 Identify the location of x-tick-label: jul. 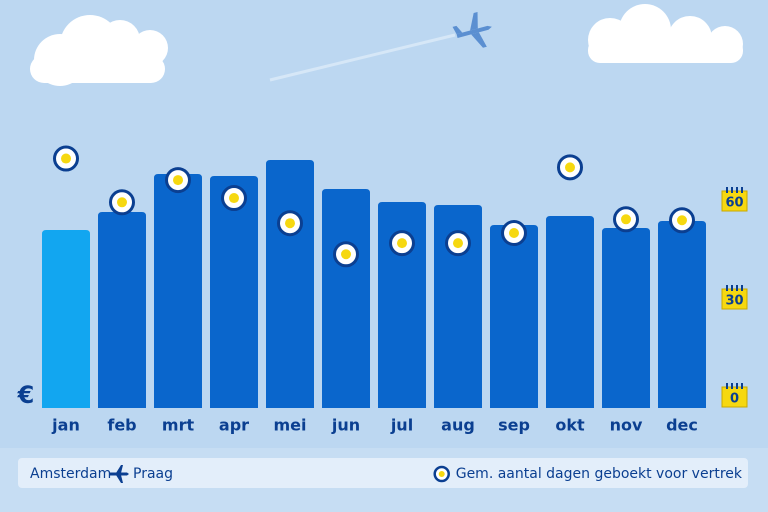
(401, 425).